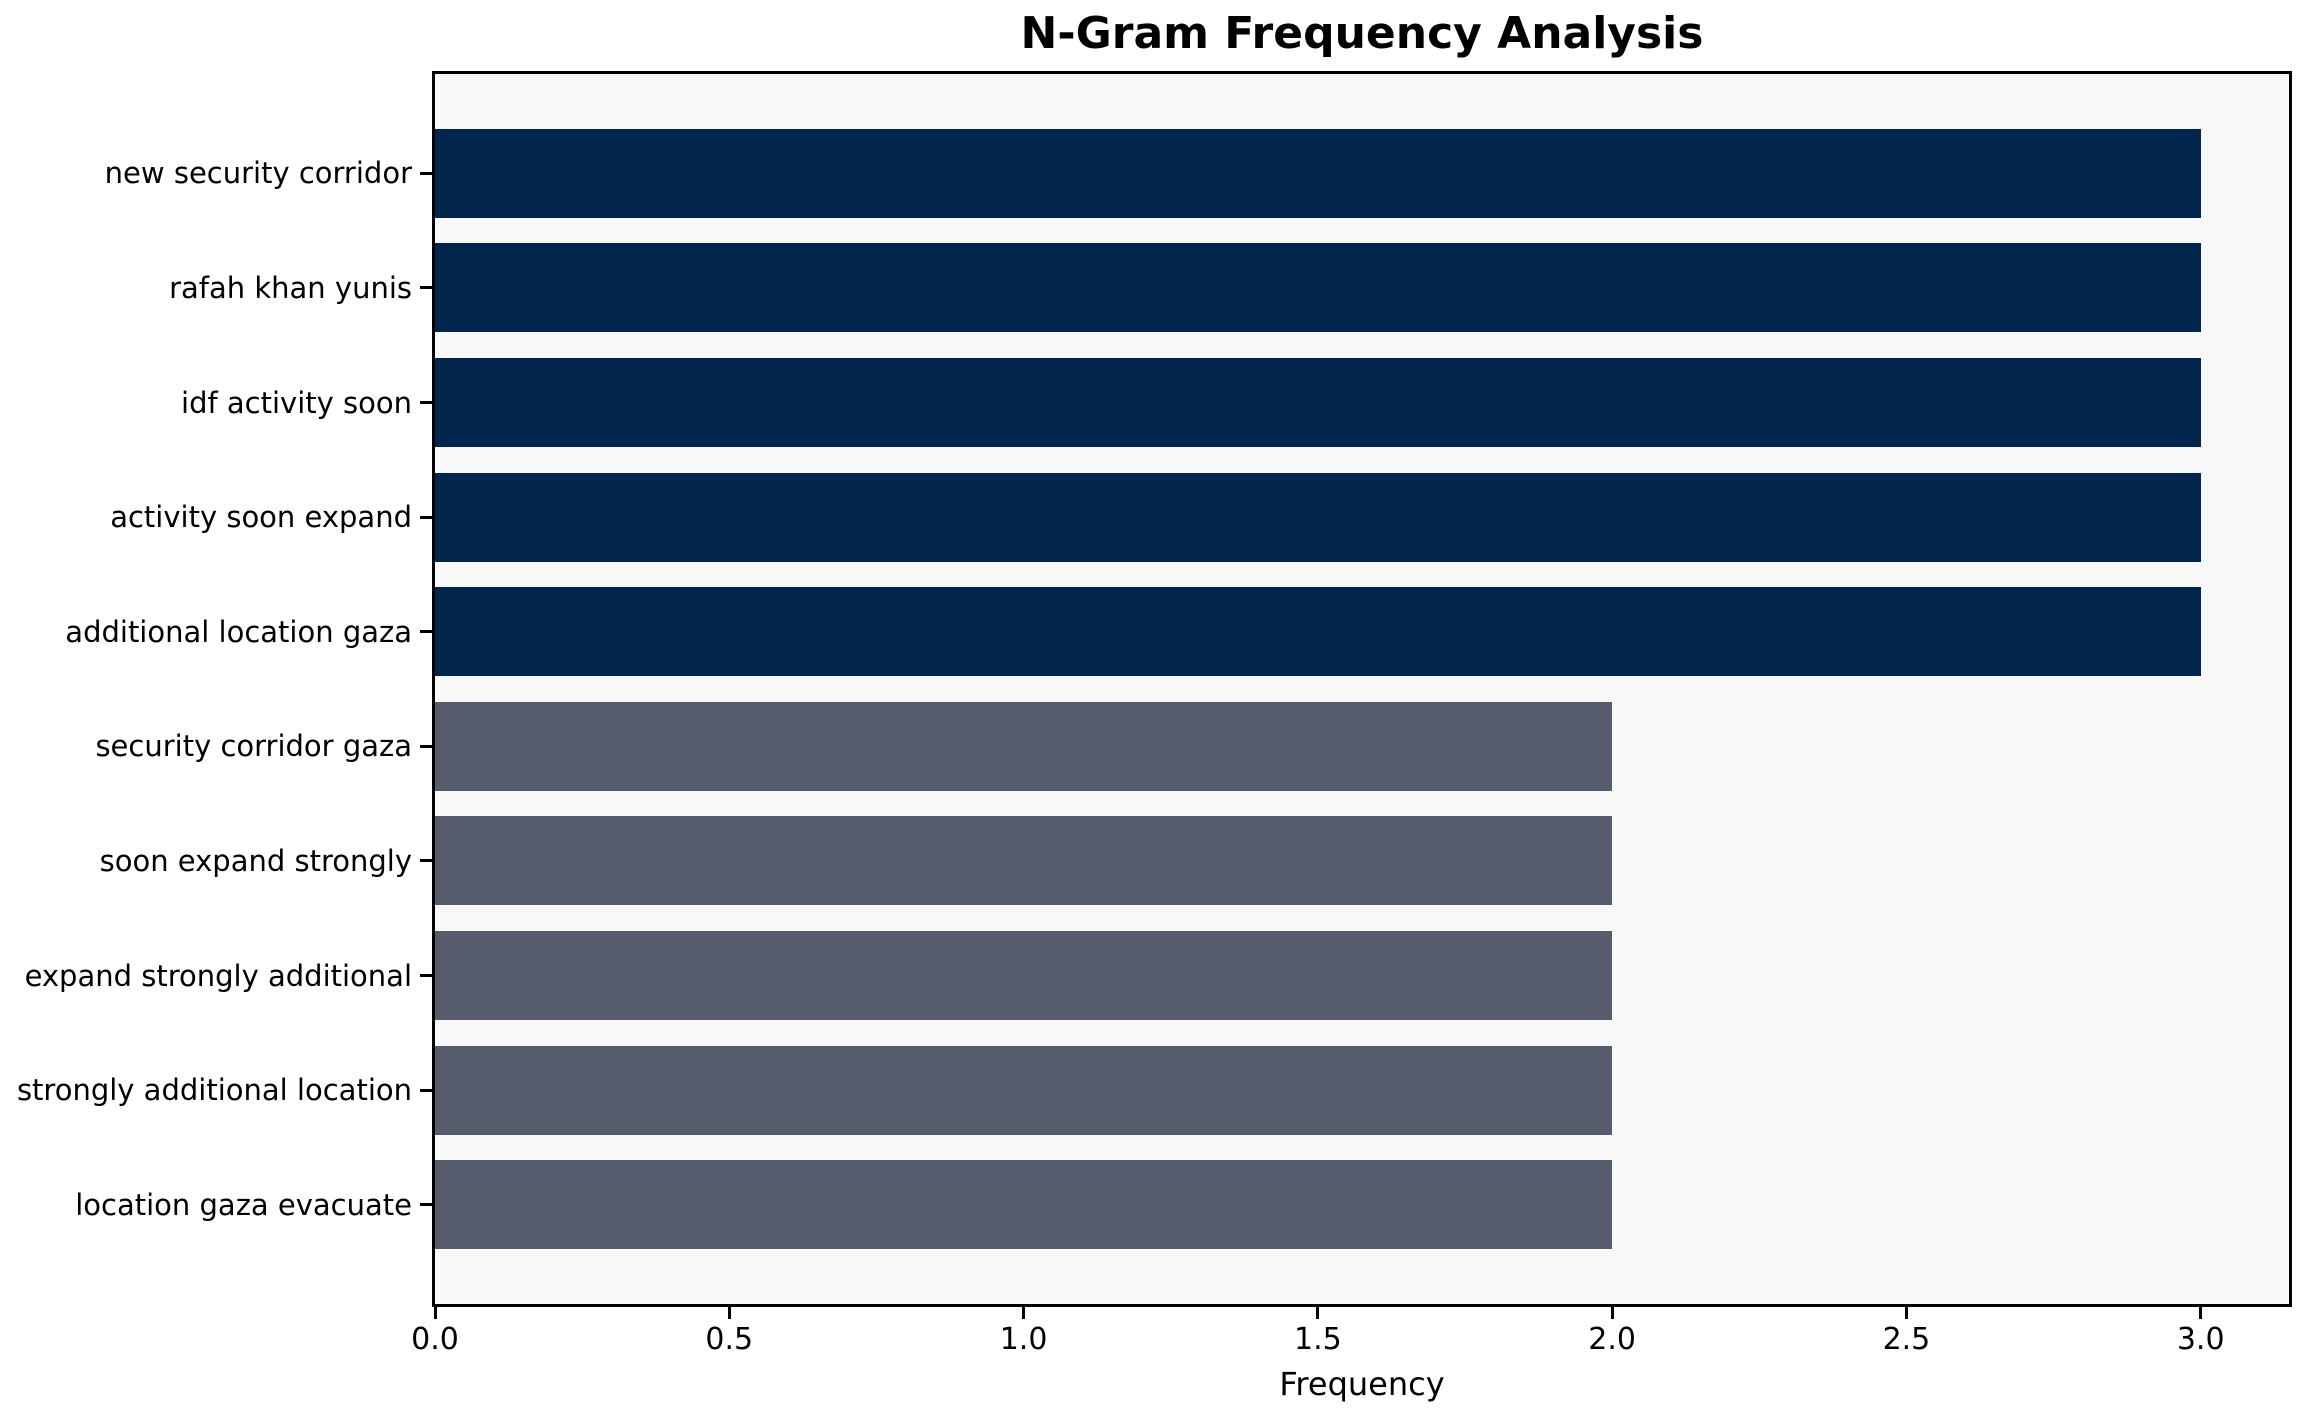  What do you see at coordinates (218, 975) in the screenshot?
I see `y-tick-label: expand strongly additional` at bounding box center [218, 975].